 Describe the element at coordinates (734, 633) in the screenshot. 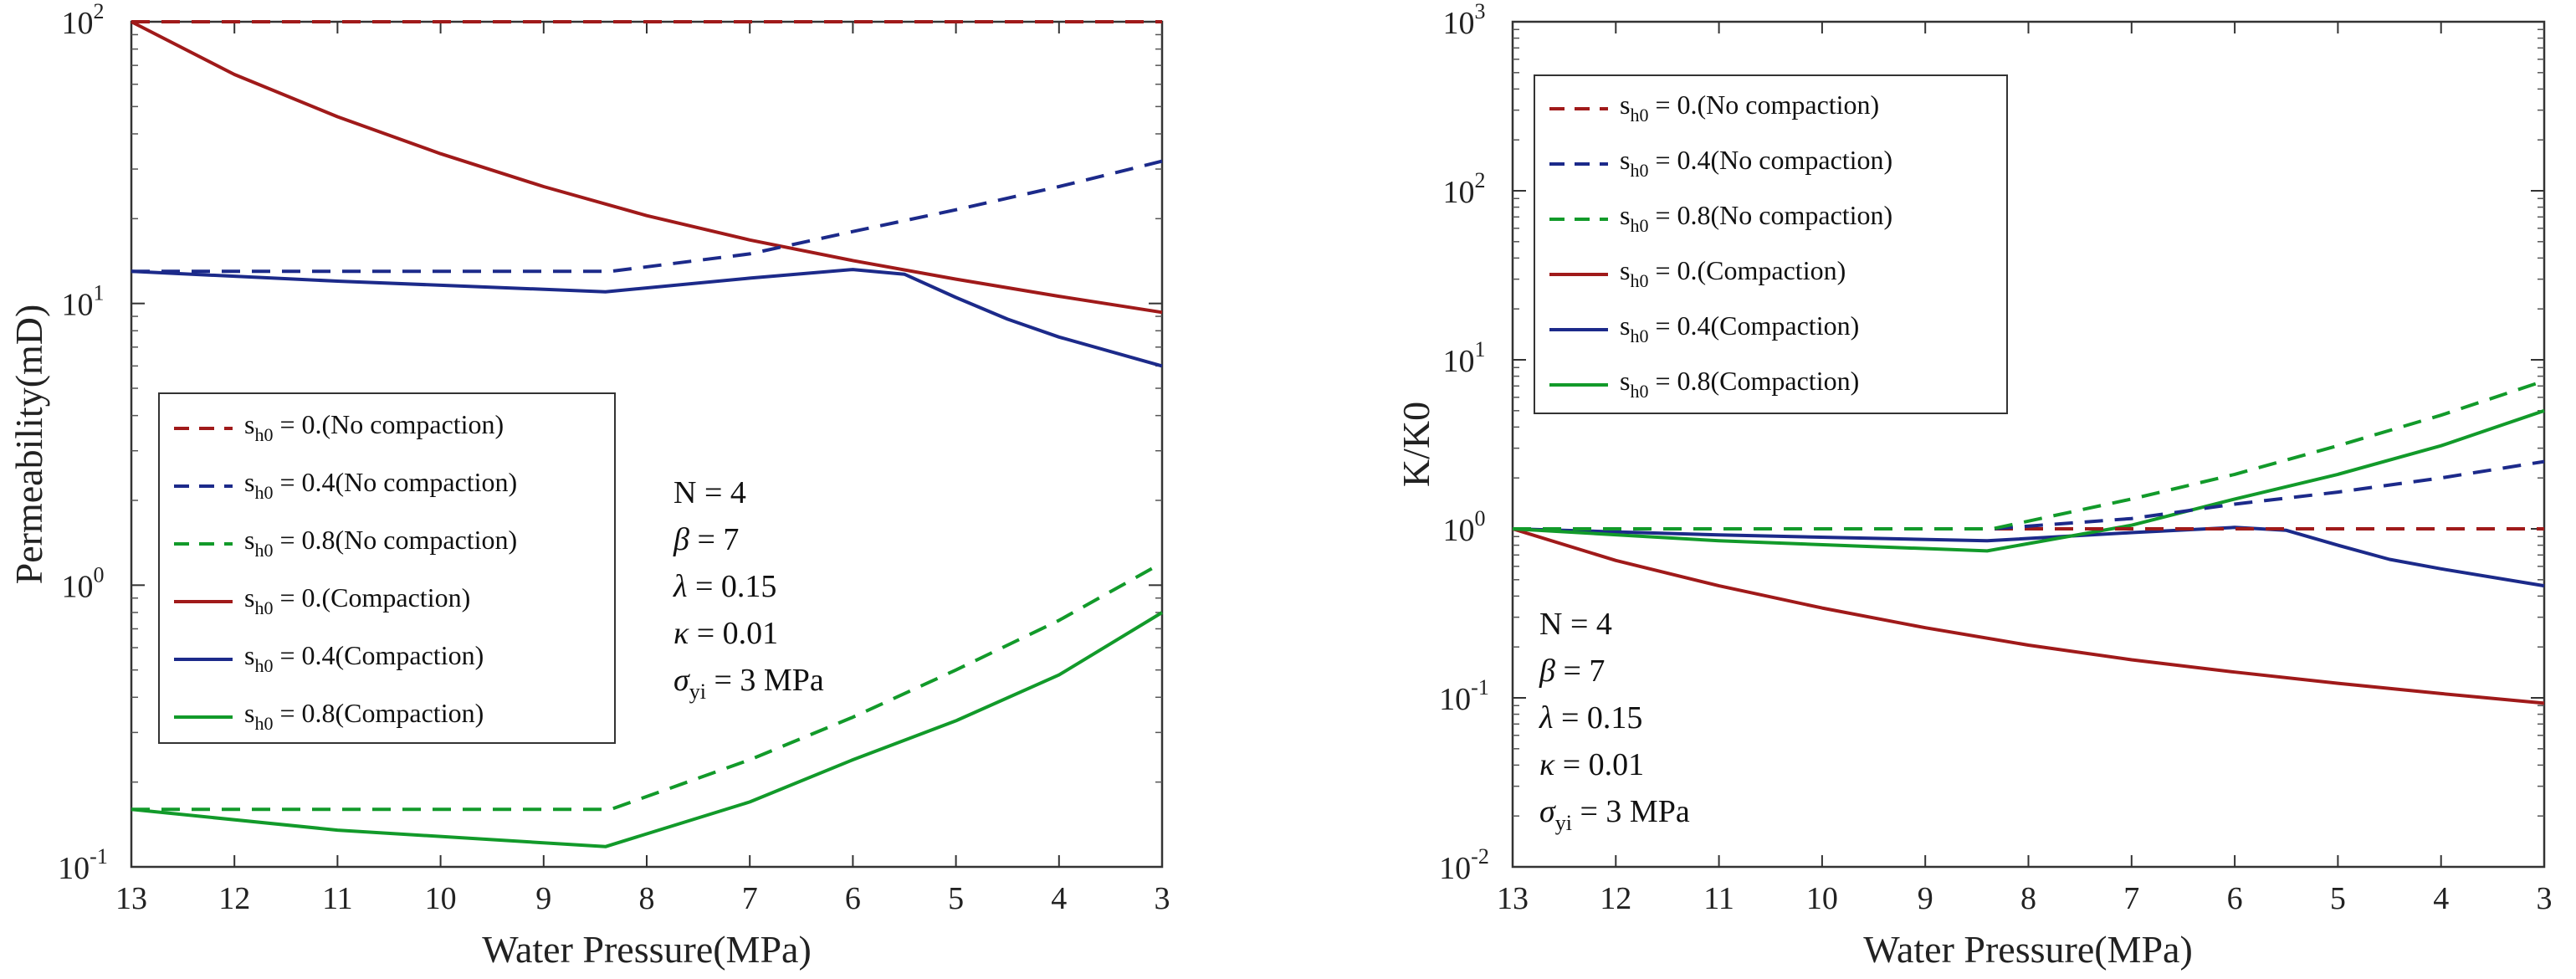

I see `param-kappa-value: = 0.01` at that location.